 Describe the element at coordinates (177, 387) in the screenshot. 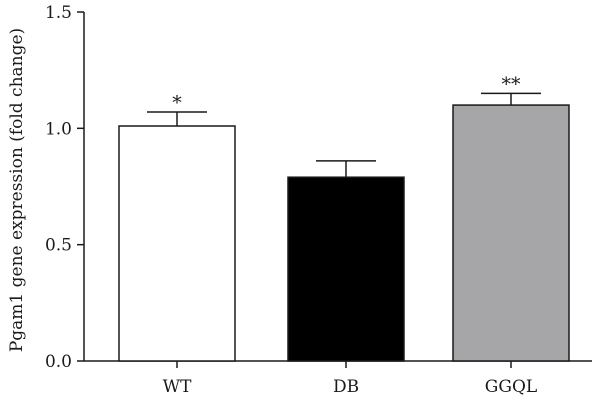

I see `x-tick-label-wt: WT` at that location.